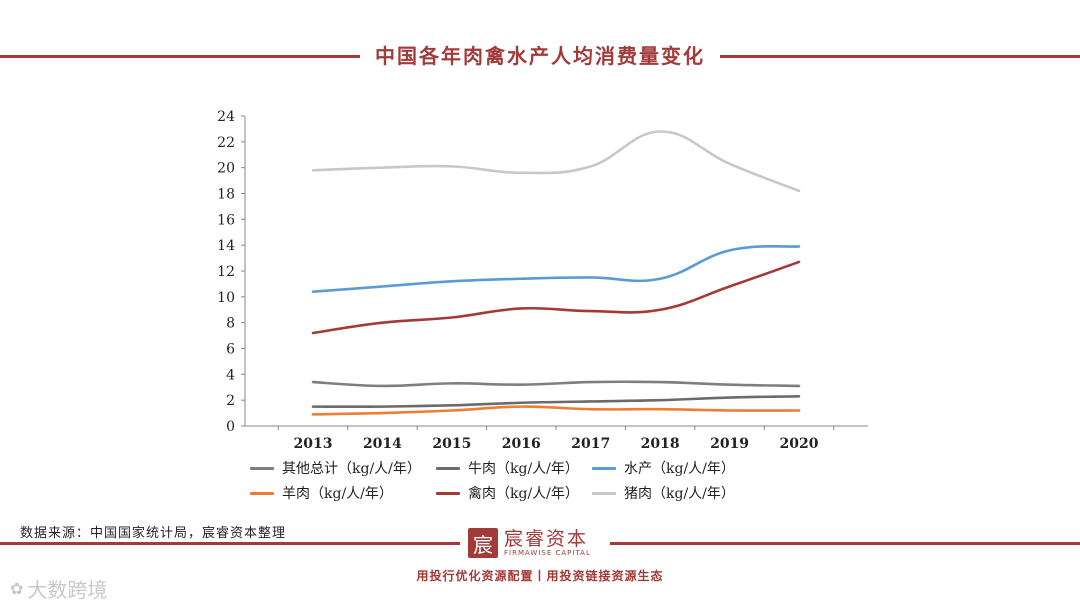 Image resolution: width=1080 pixels, height=608 pixels. I want to click on y-tick-label: 16, so click(226, 220).